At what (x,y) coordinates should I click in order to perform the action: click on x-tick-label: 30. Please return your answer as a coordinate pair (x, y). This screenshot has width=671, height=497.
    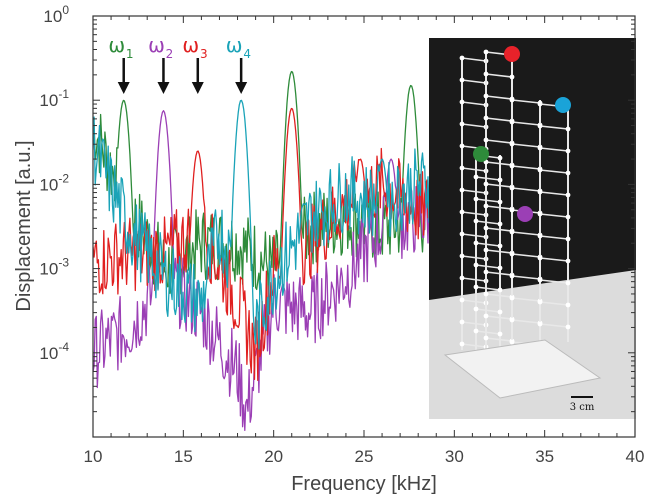
    Looking at the image, I should click on (454, 456).